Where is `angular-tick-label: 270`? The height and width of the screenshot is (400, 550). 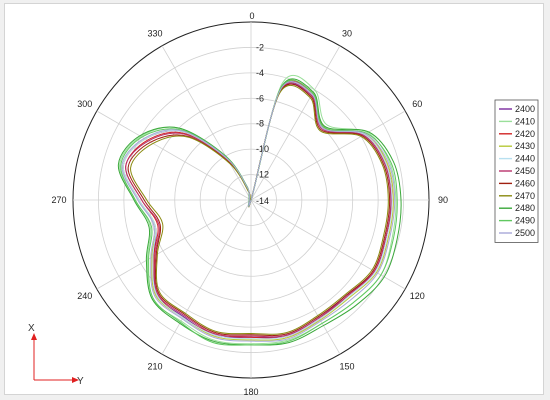 angular-tick-label: 270 is located at coordinates (58, 200).